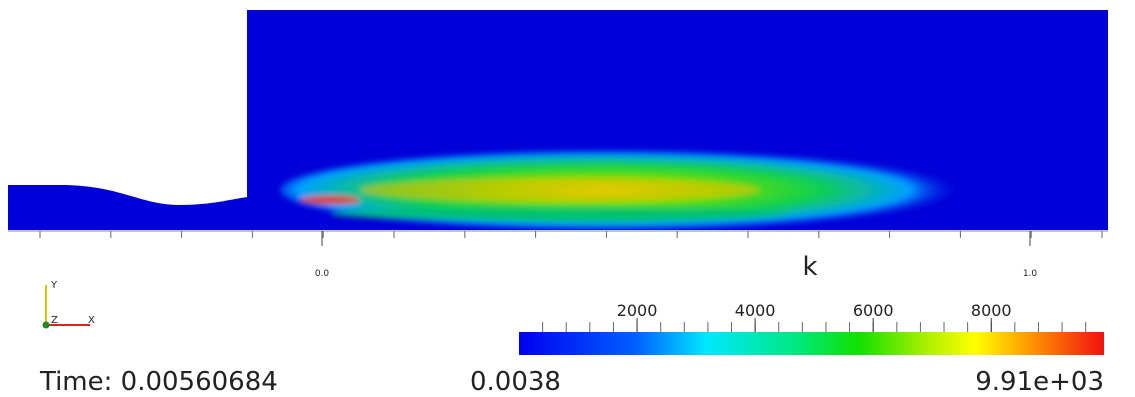 This screenshot has height=397, width=1135. What do you see at coordinates (54, 320) in the screenshot?
I see `z-label: Z` at bounding box center [54, 320].